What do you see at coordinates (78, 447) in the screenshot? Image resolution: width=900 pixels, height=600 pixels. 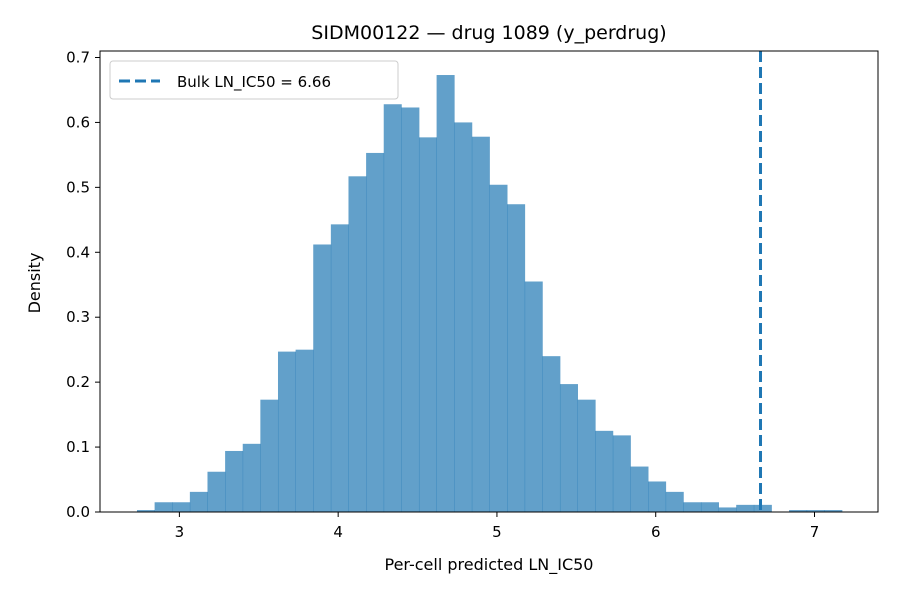 I see `y-tick-label: 0.1` at bounding box center [78, 447].